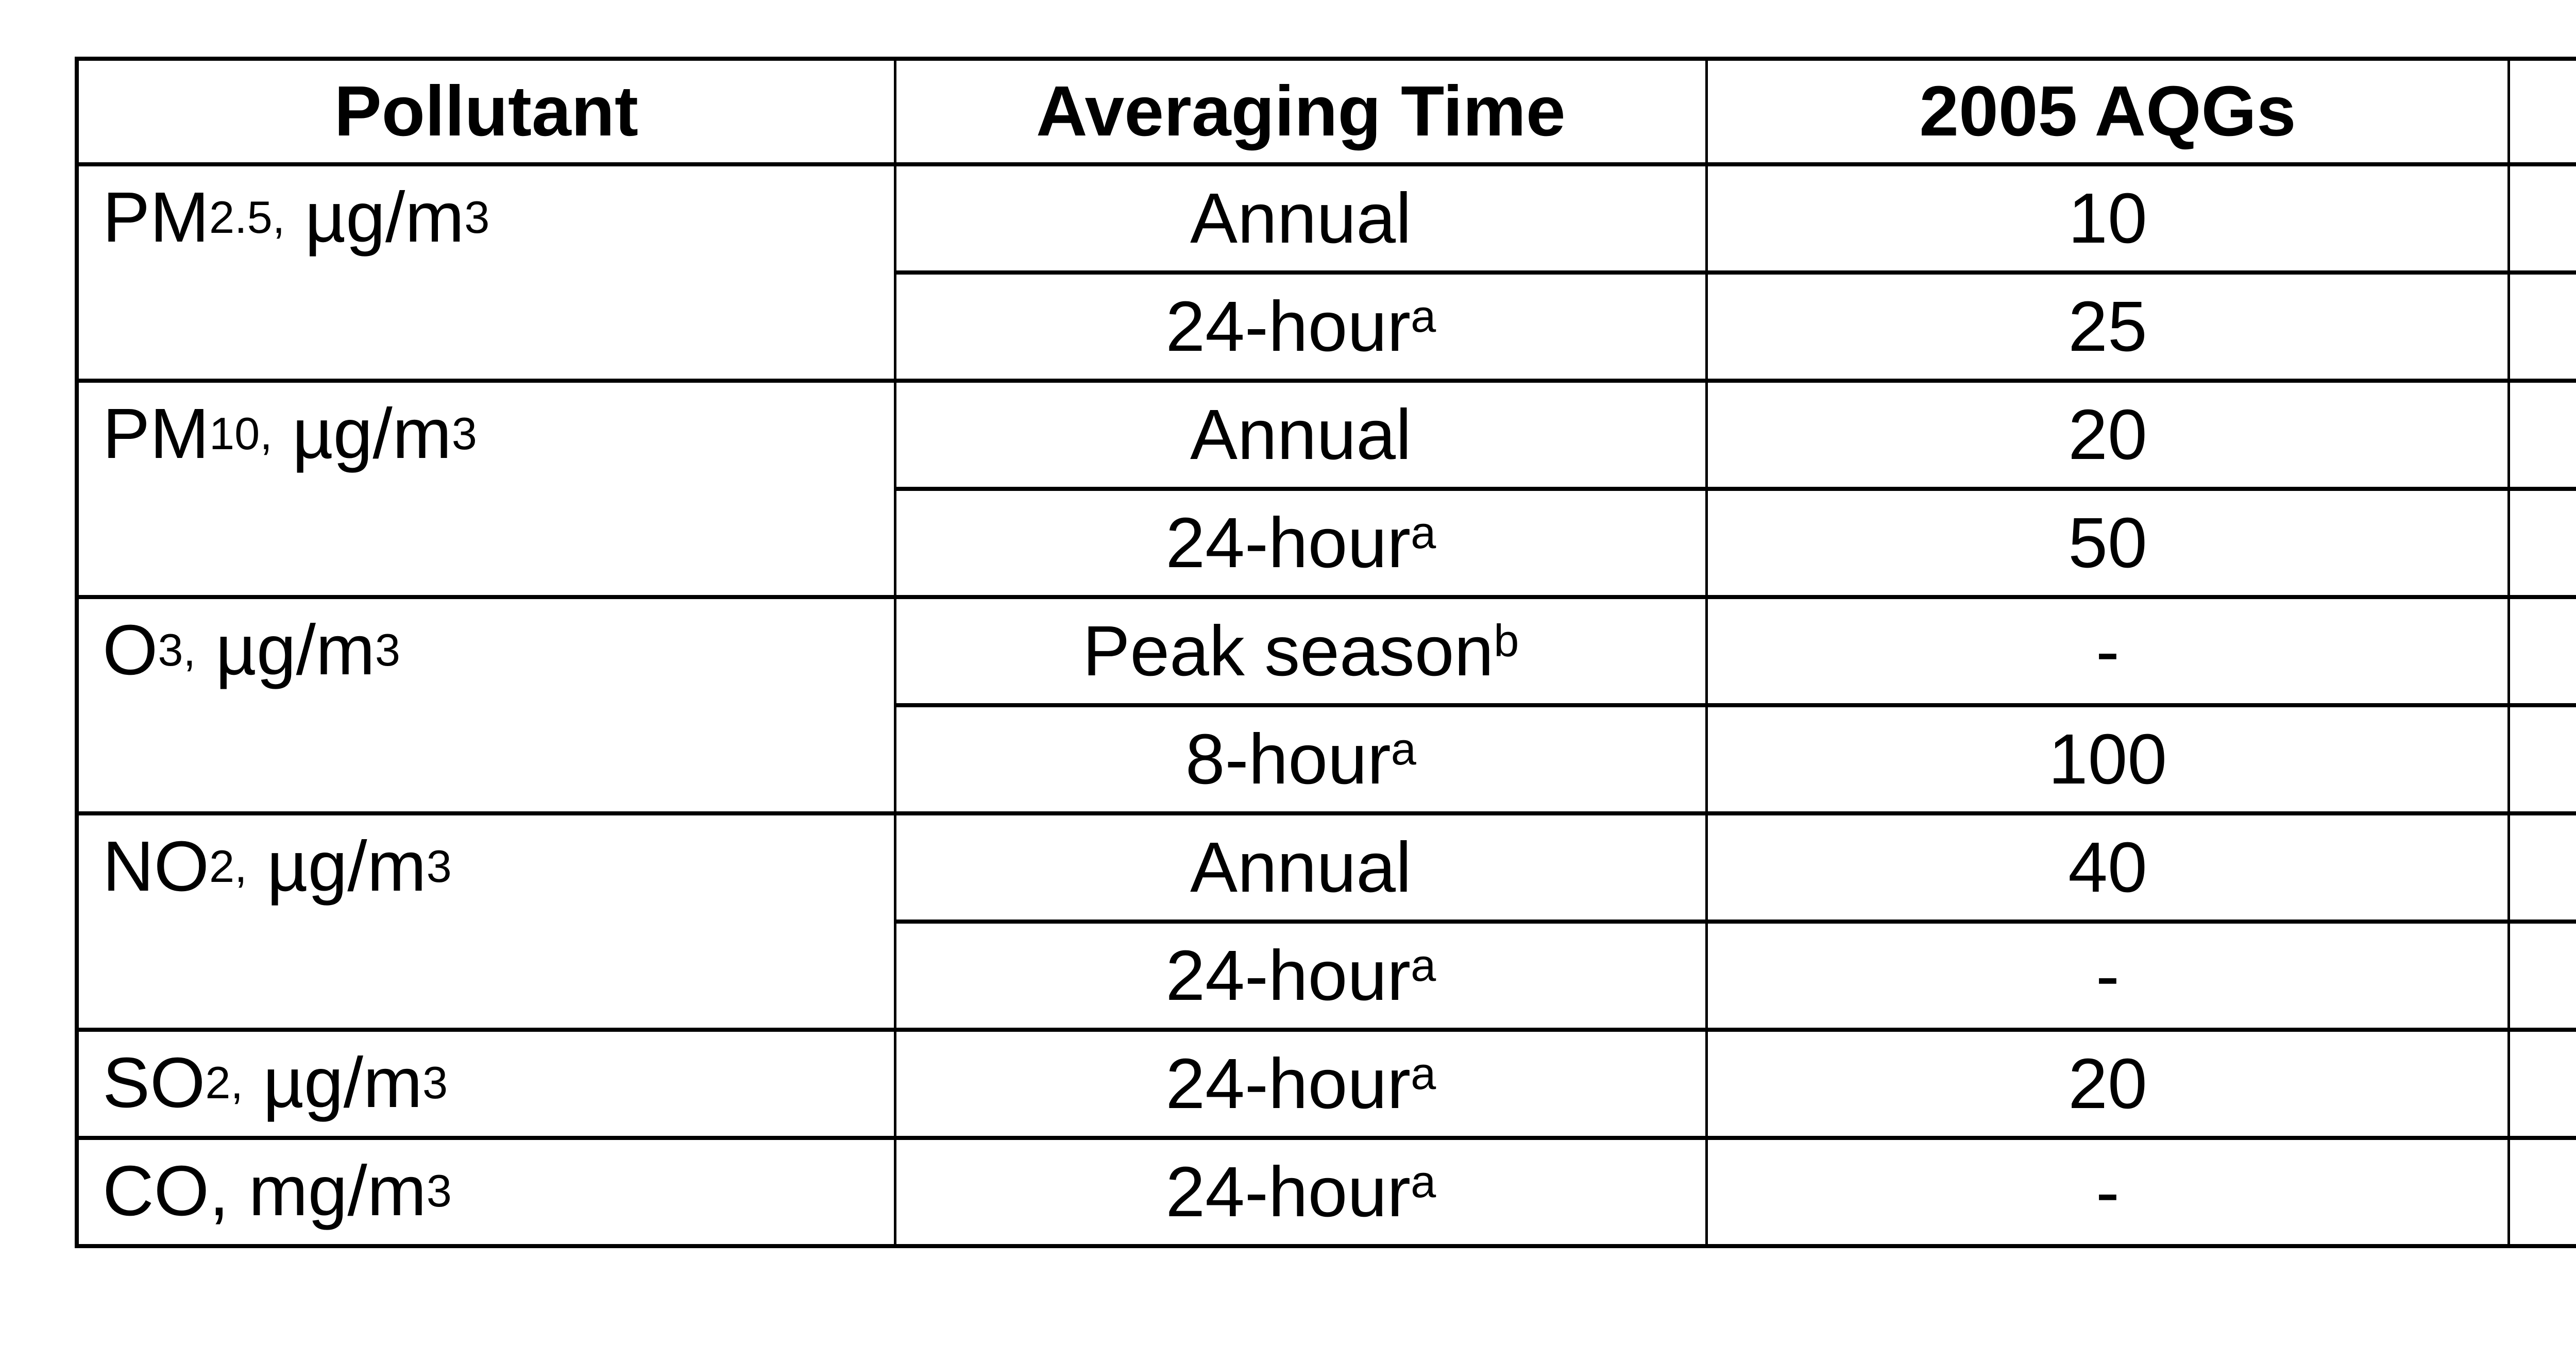 The width and height of the screenshot is (2576, 1362). I want to click on pollutant-label: PM 10, µg/m 3, so click(486, 434).